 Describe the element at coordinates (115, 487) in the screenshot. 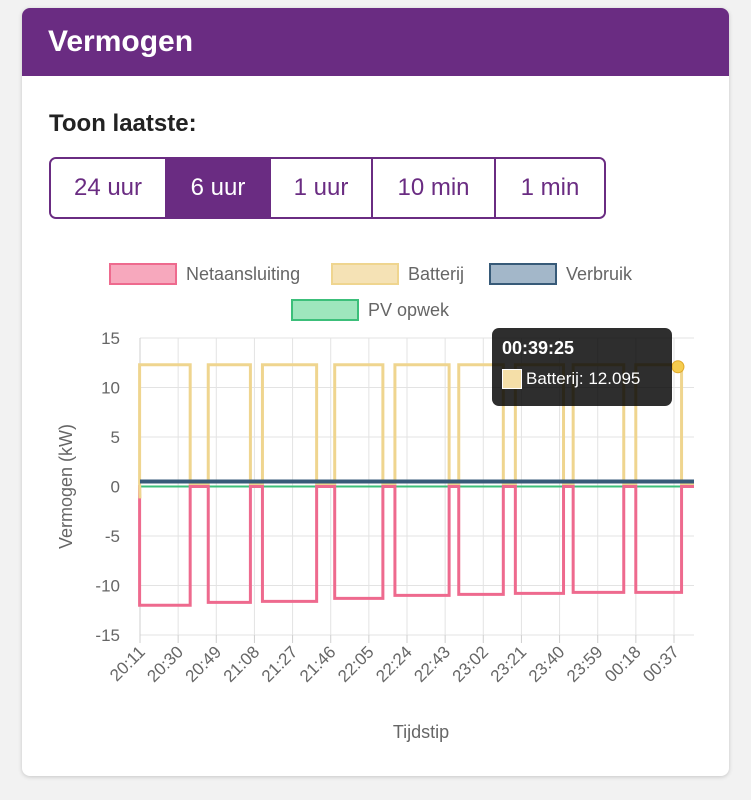

I see `y-tick-label: 0` at that location.